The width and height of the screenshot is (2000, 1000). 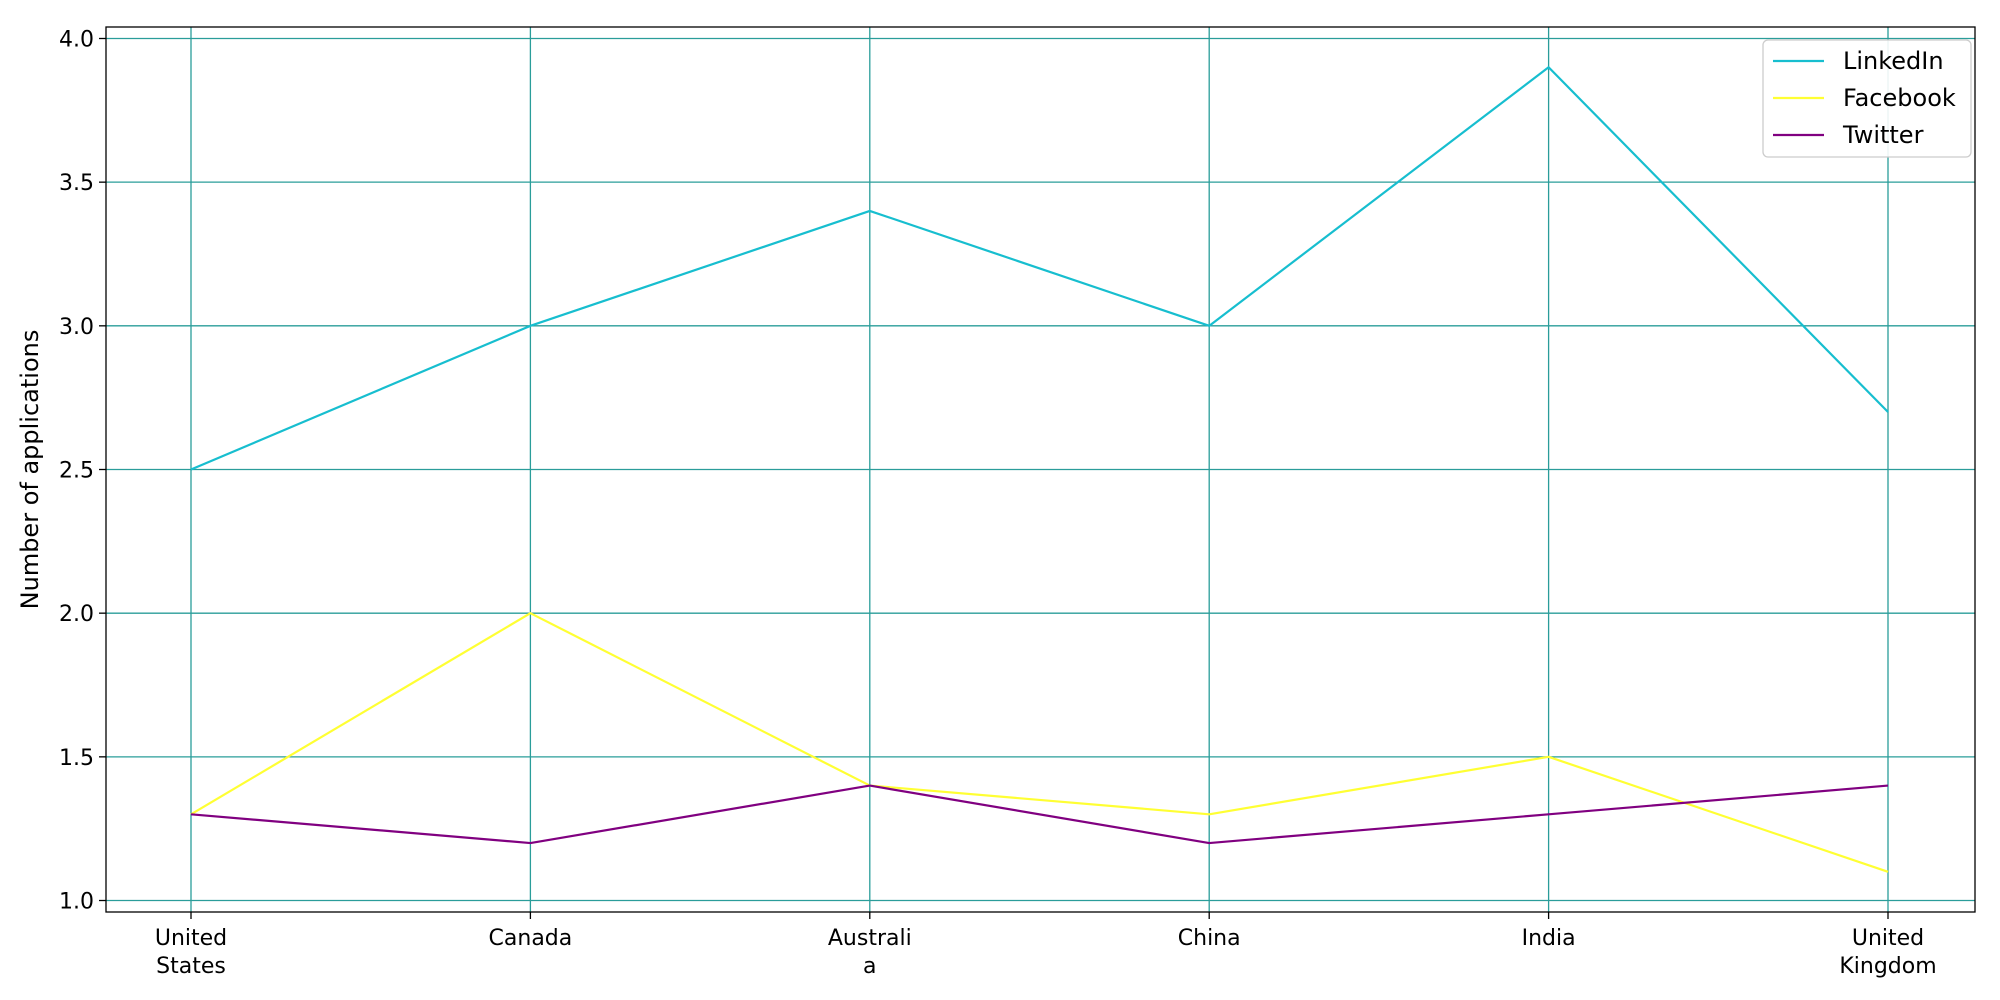 I want to click on x-tick-label-line: Kingdom, so click(x=1887, y=966).